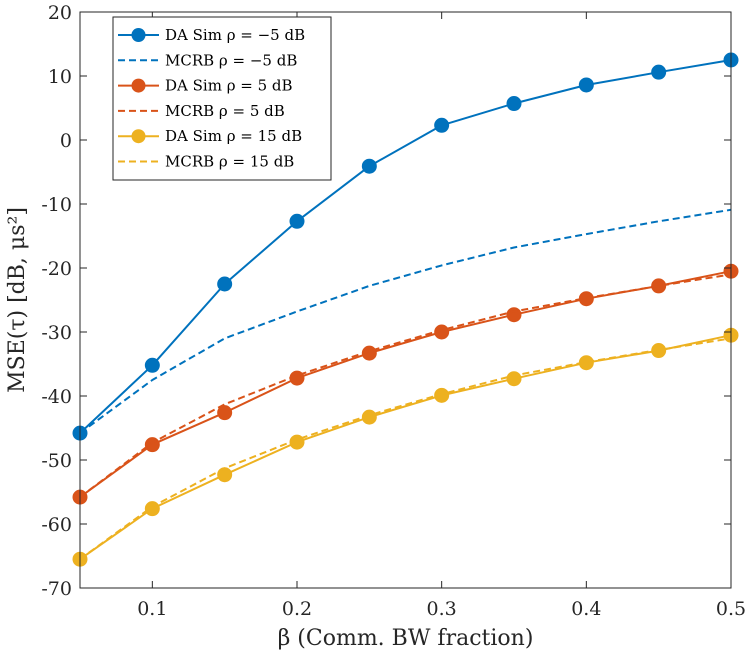 This screenshot has width=747, height=657. I want to click on y-axis-label: MSE(τ) [dB, μs²], so click(17, 300).